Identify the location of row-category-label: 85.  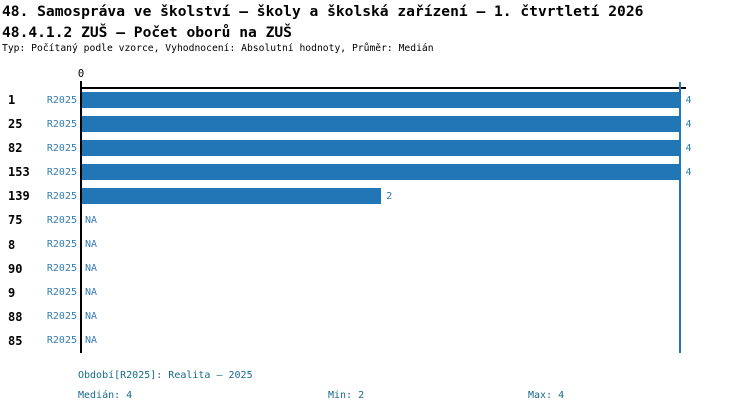
(15, 340).